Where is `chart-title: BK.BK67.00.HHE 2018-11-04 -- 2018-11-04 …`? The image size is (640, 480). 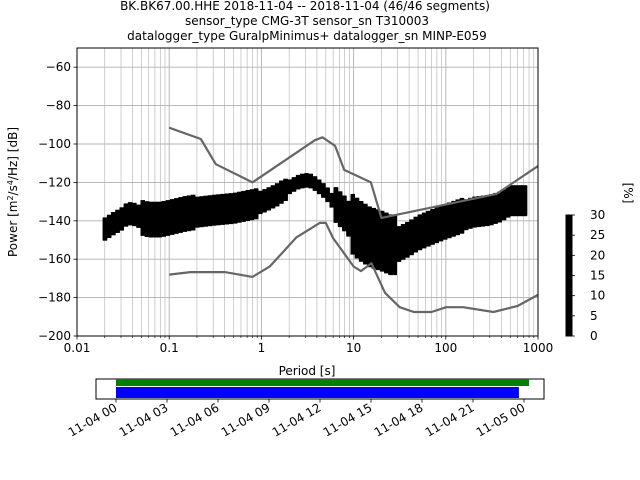
chart-title: BK.BK67.00.HHE 2018-11-04 -- 2018-11-04 … is located at coordinates (305, 21).